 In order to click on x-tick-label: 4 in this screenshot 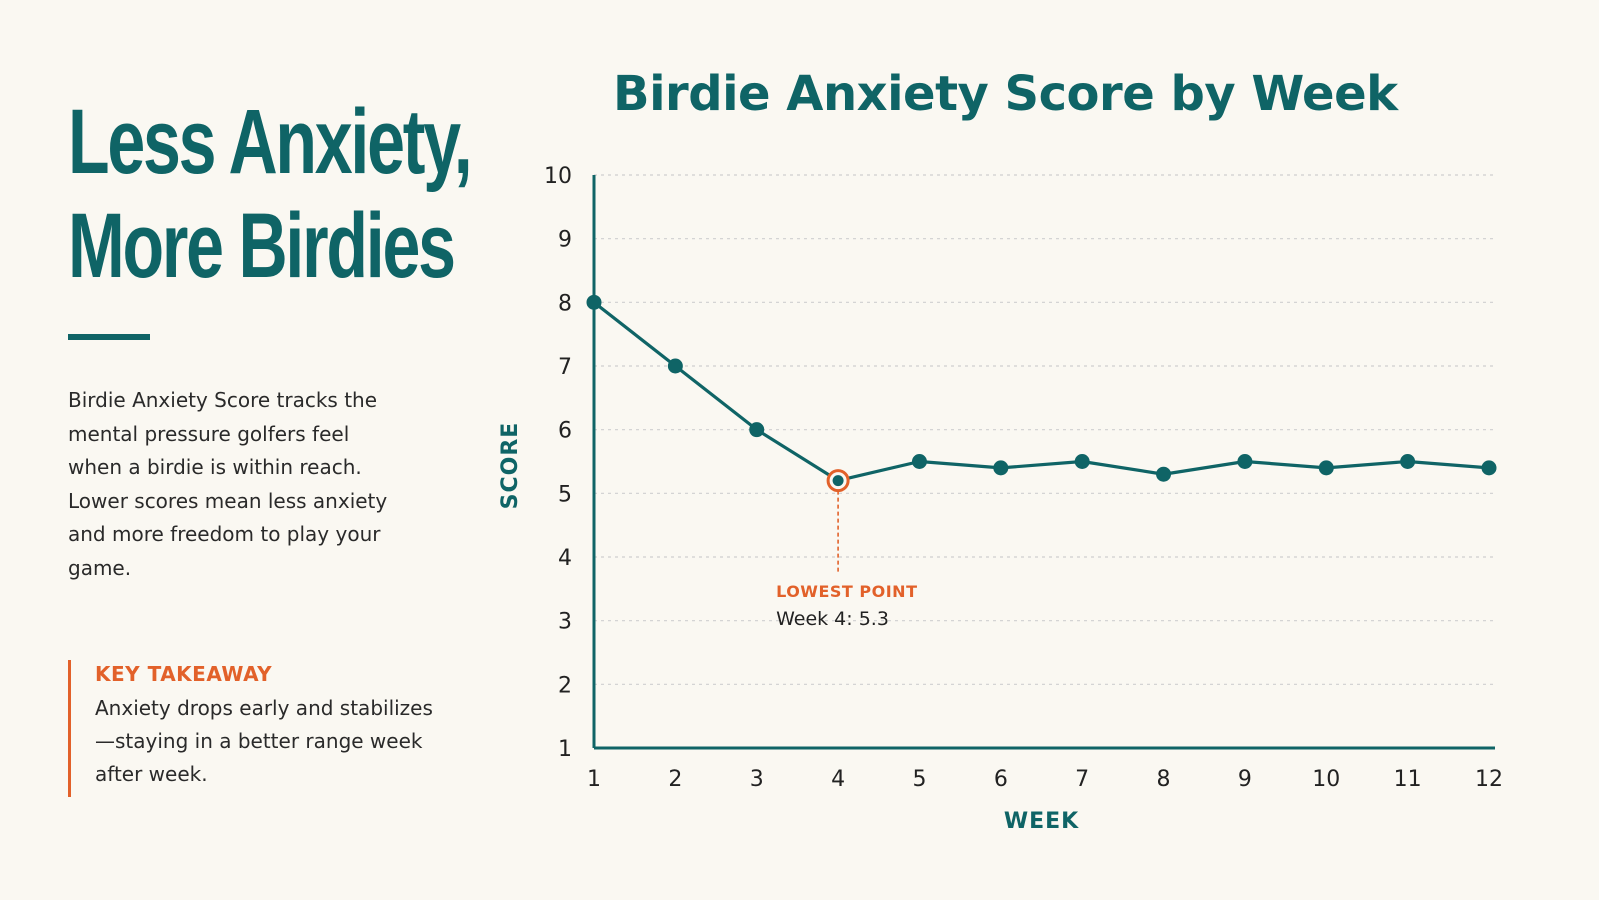, I will do `click(838, 779)`.